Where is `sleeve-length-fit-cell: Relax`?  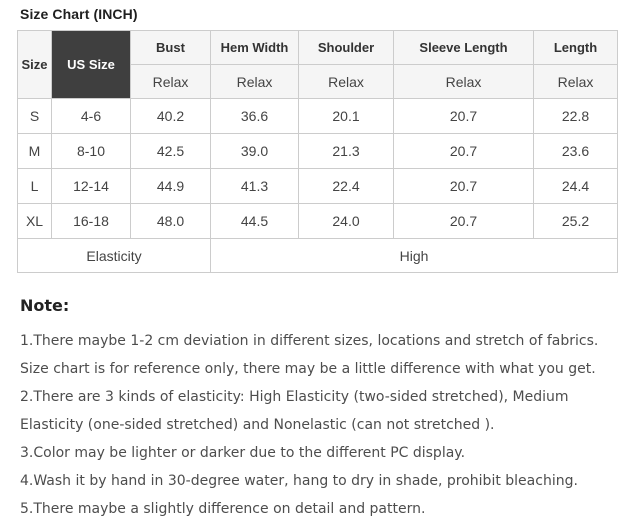 sleeve-length-fit-cell: Relax is located at coordinates (463, 81).